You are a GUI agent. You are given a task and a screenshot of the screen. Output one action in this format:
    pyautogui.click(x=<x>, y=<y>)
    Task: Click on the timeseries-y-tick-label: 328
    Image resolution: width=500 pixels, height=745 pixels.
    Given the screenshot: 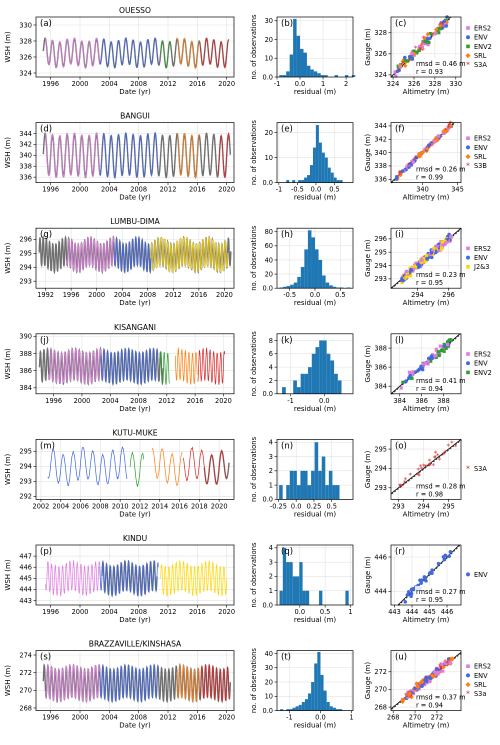 What is the action you would take?
    pyautogui.click(x=25, y=41)
    